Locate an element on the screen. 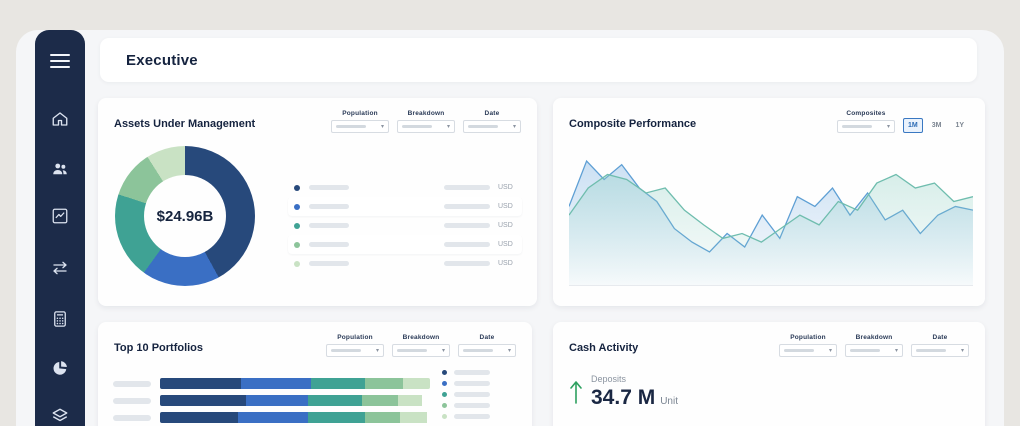 This screenshot has width=1020, height=426. cash-filters: Population ▾ Breakdown ▾ Date ▾ is located at coordinates (874, 345).